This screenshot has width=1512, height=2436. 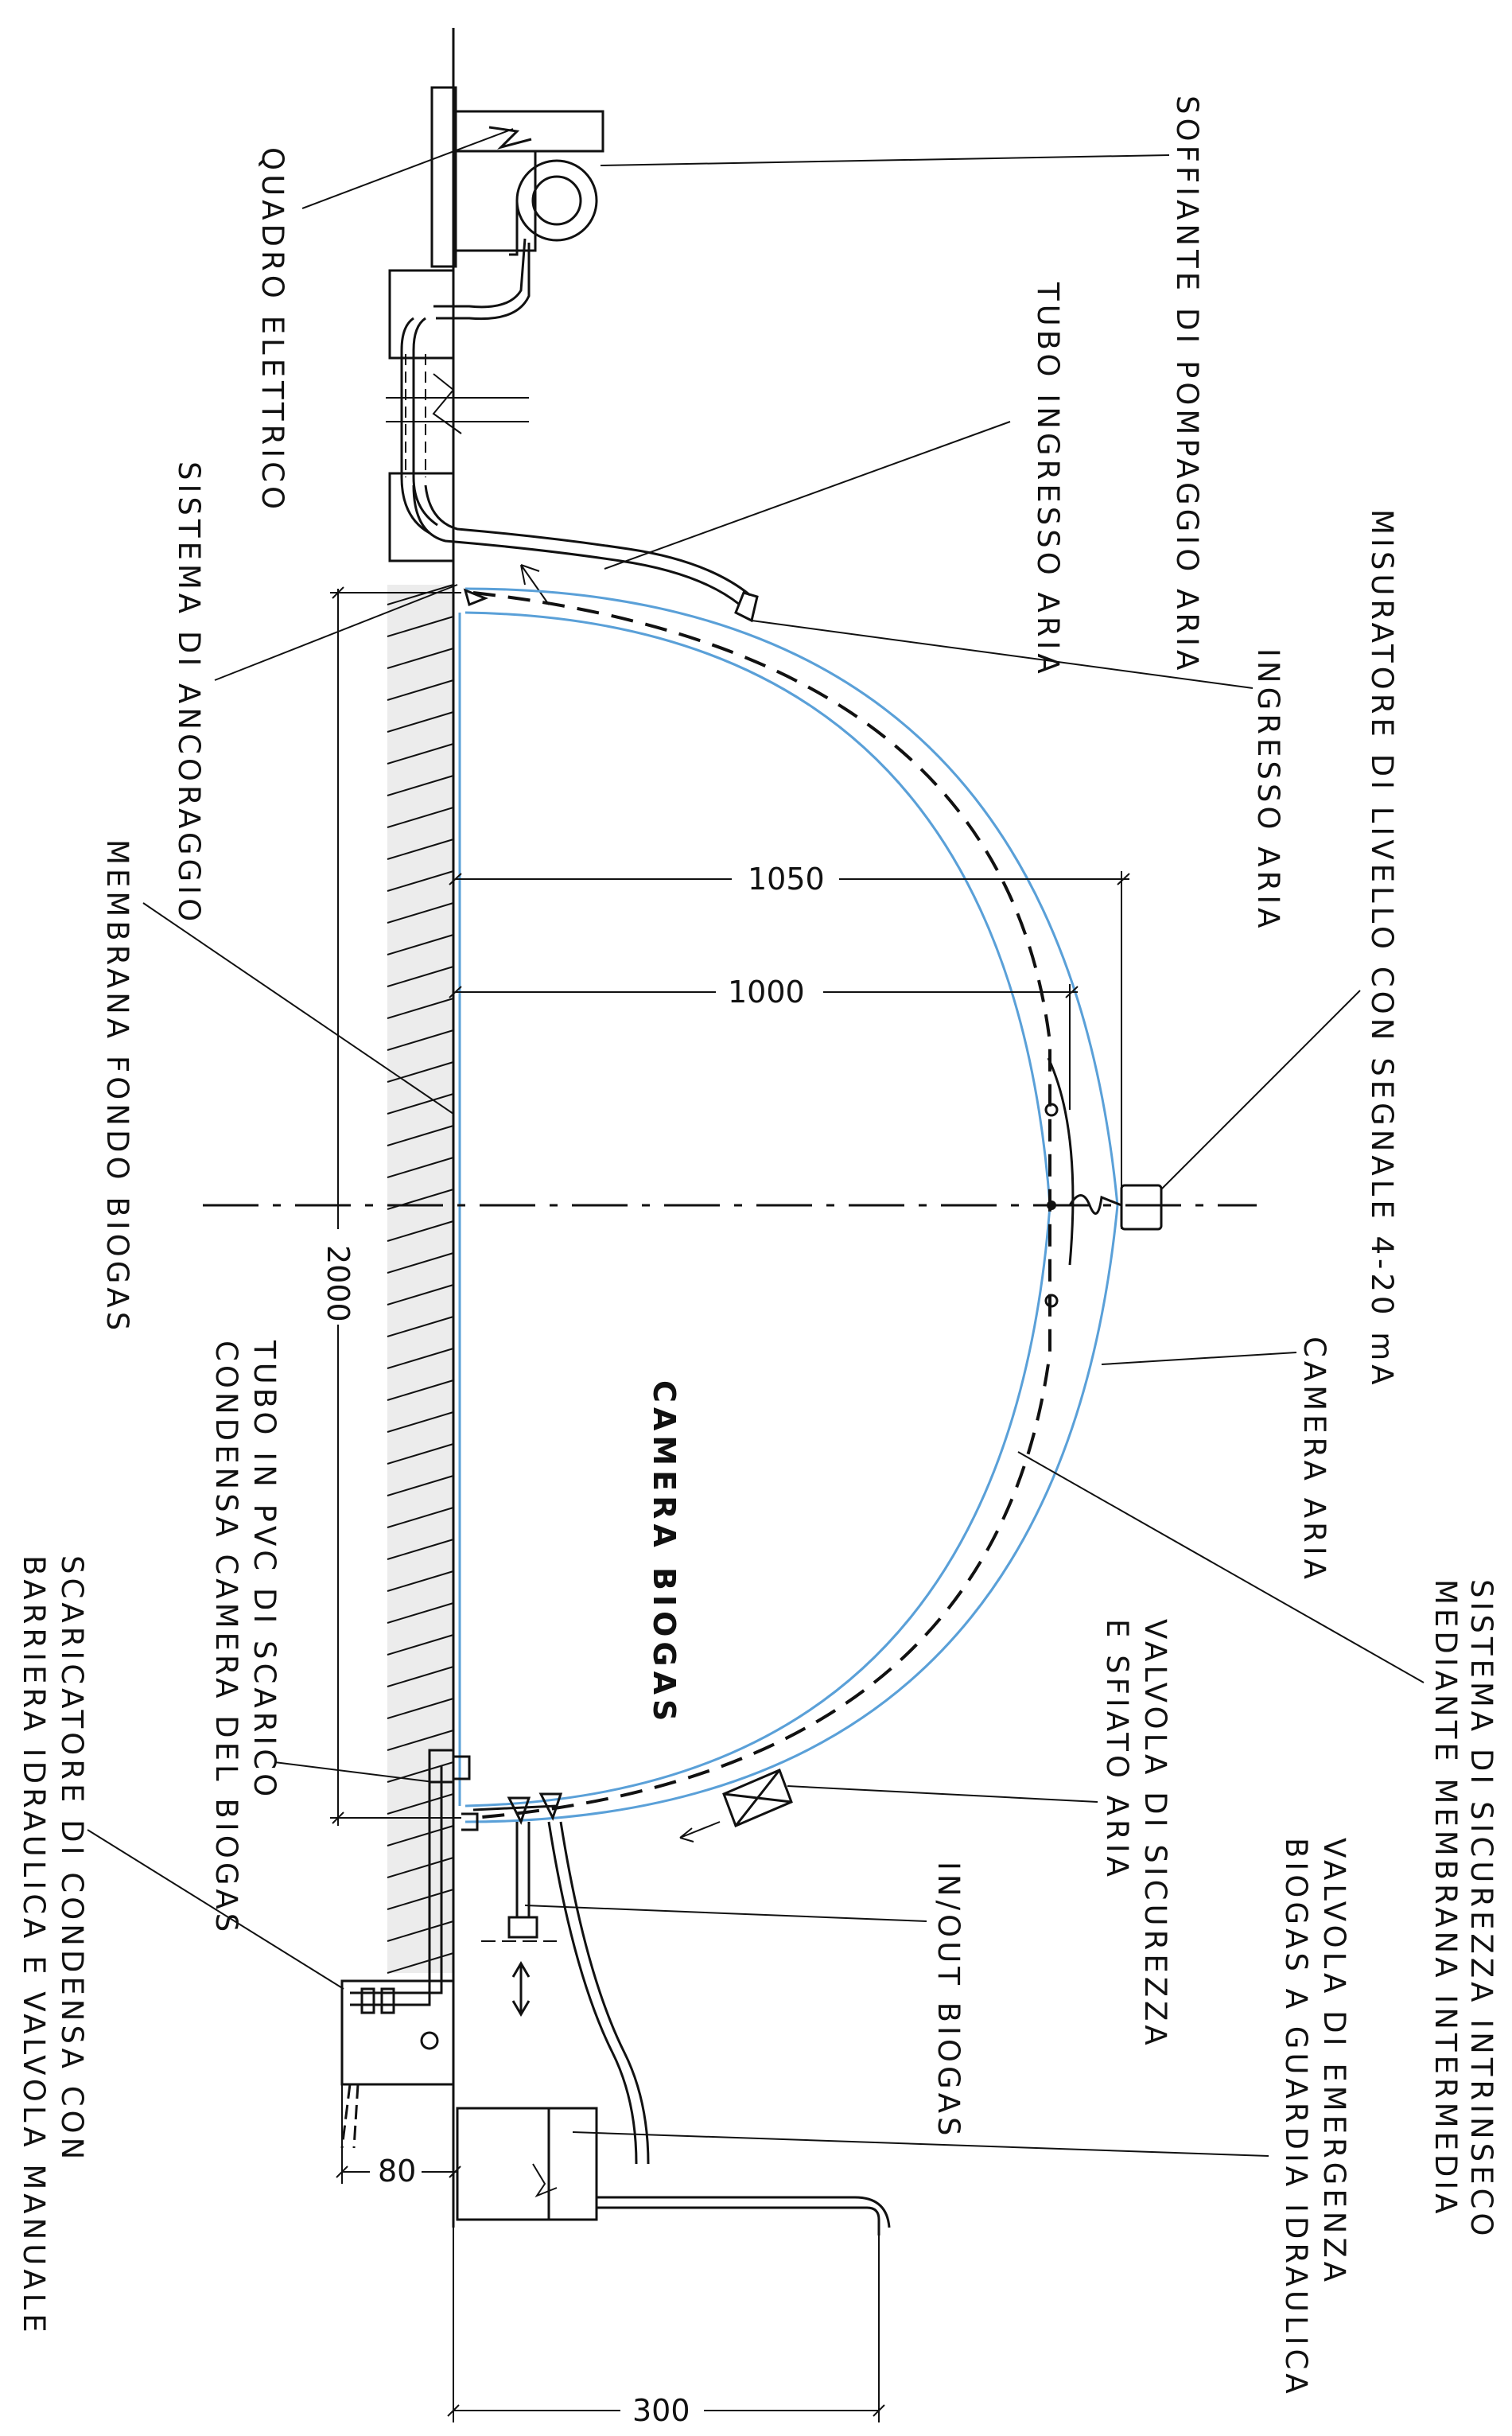 I want to click on label-quadro: QUADRO ELETTRICO, so click(x=272, y=330).